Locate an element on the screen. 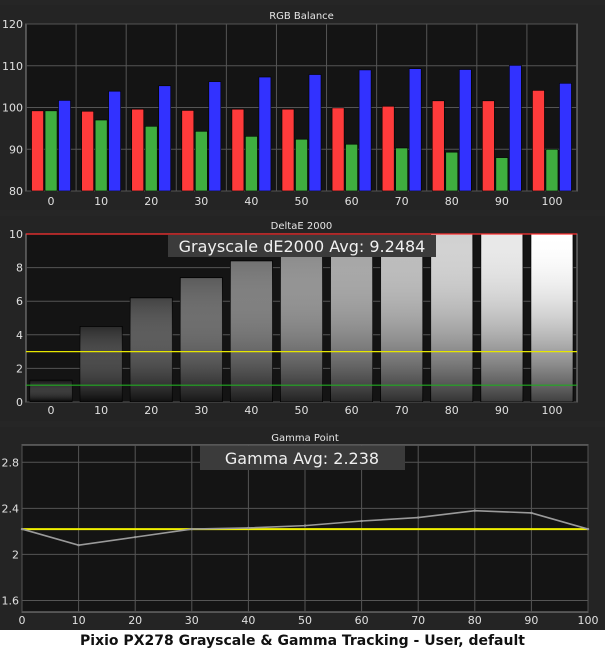 This screenshot has height=652, width=605. y-tick-label: 8 is located at coordinates (19, 268).